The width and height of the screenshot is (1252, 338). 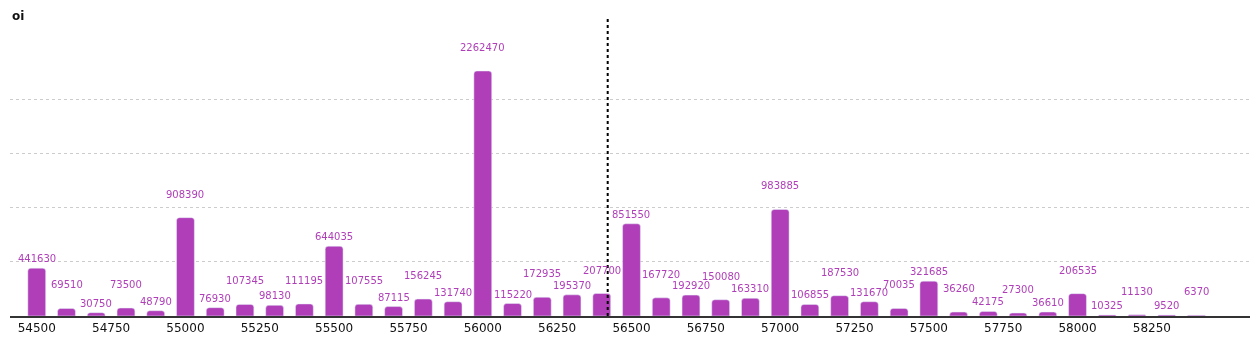 I want to click on data-label: 167720, so click(x=661, y=274).